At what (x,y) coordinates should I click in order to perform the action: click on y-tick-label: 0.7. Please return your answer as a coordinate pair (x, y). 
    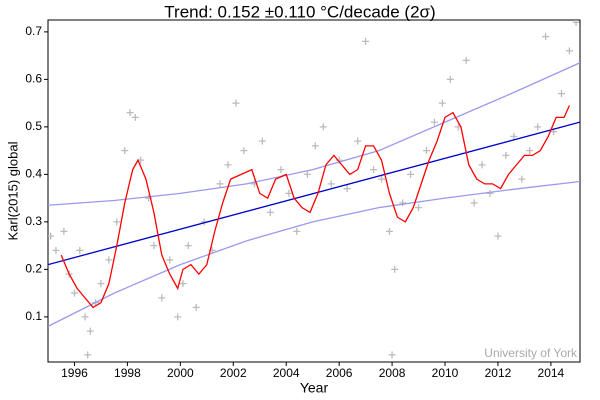
    Looking at the image, I should click on (33, 31).